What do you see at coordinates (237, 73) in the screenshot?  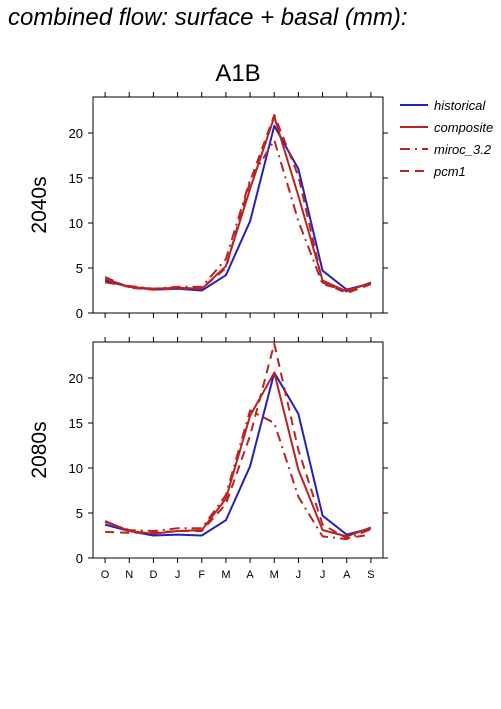 I see `chart-title: A1B` at bounding box center [237, 73].